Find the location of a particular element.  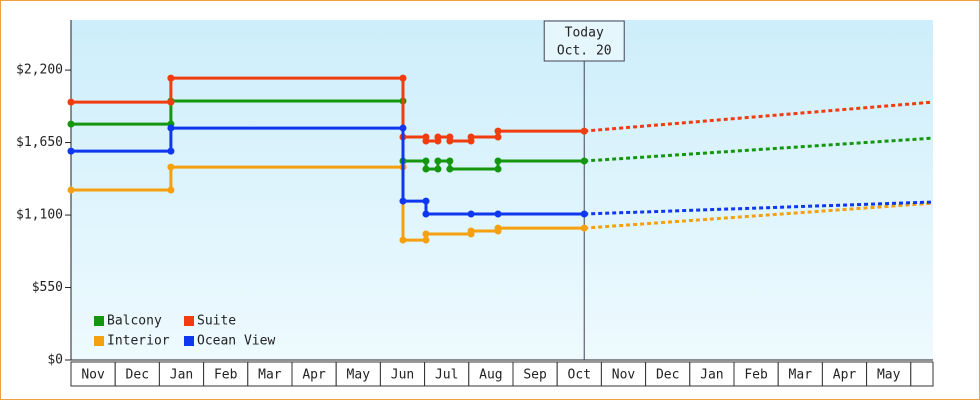

today-label: Today is located at coordinates (584, 33).